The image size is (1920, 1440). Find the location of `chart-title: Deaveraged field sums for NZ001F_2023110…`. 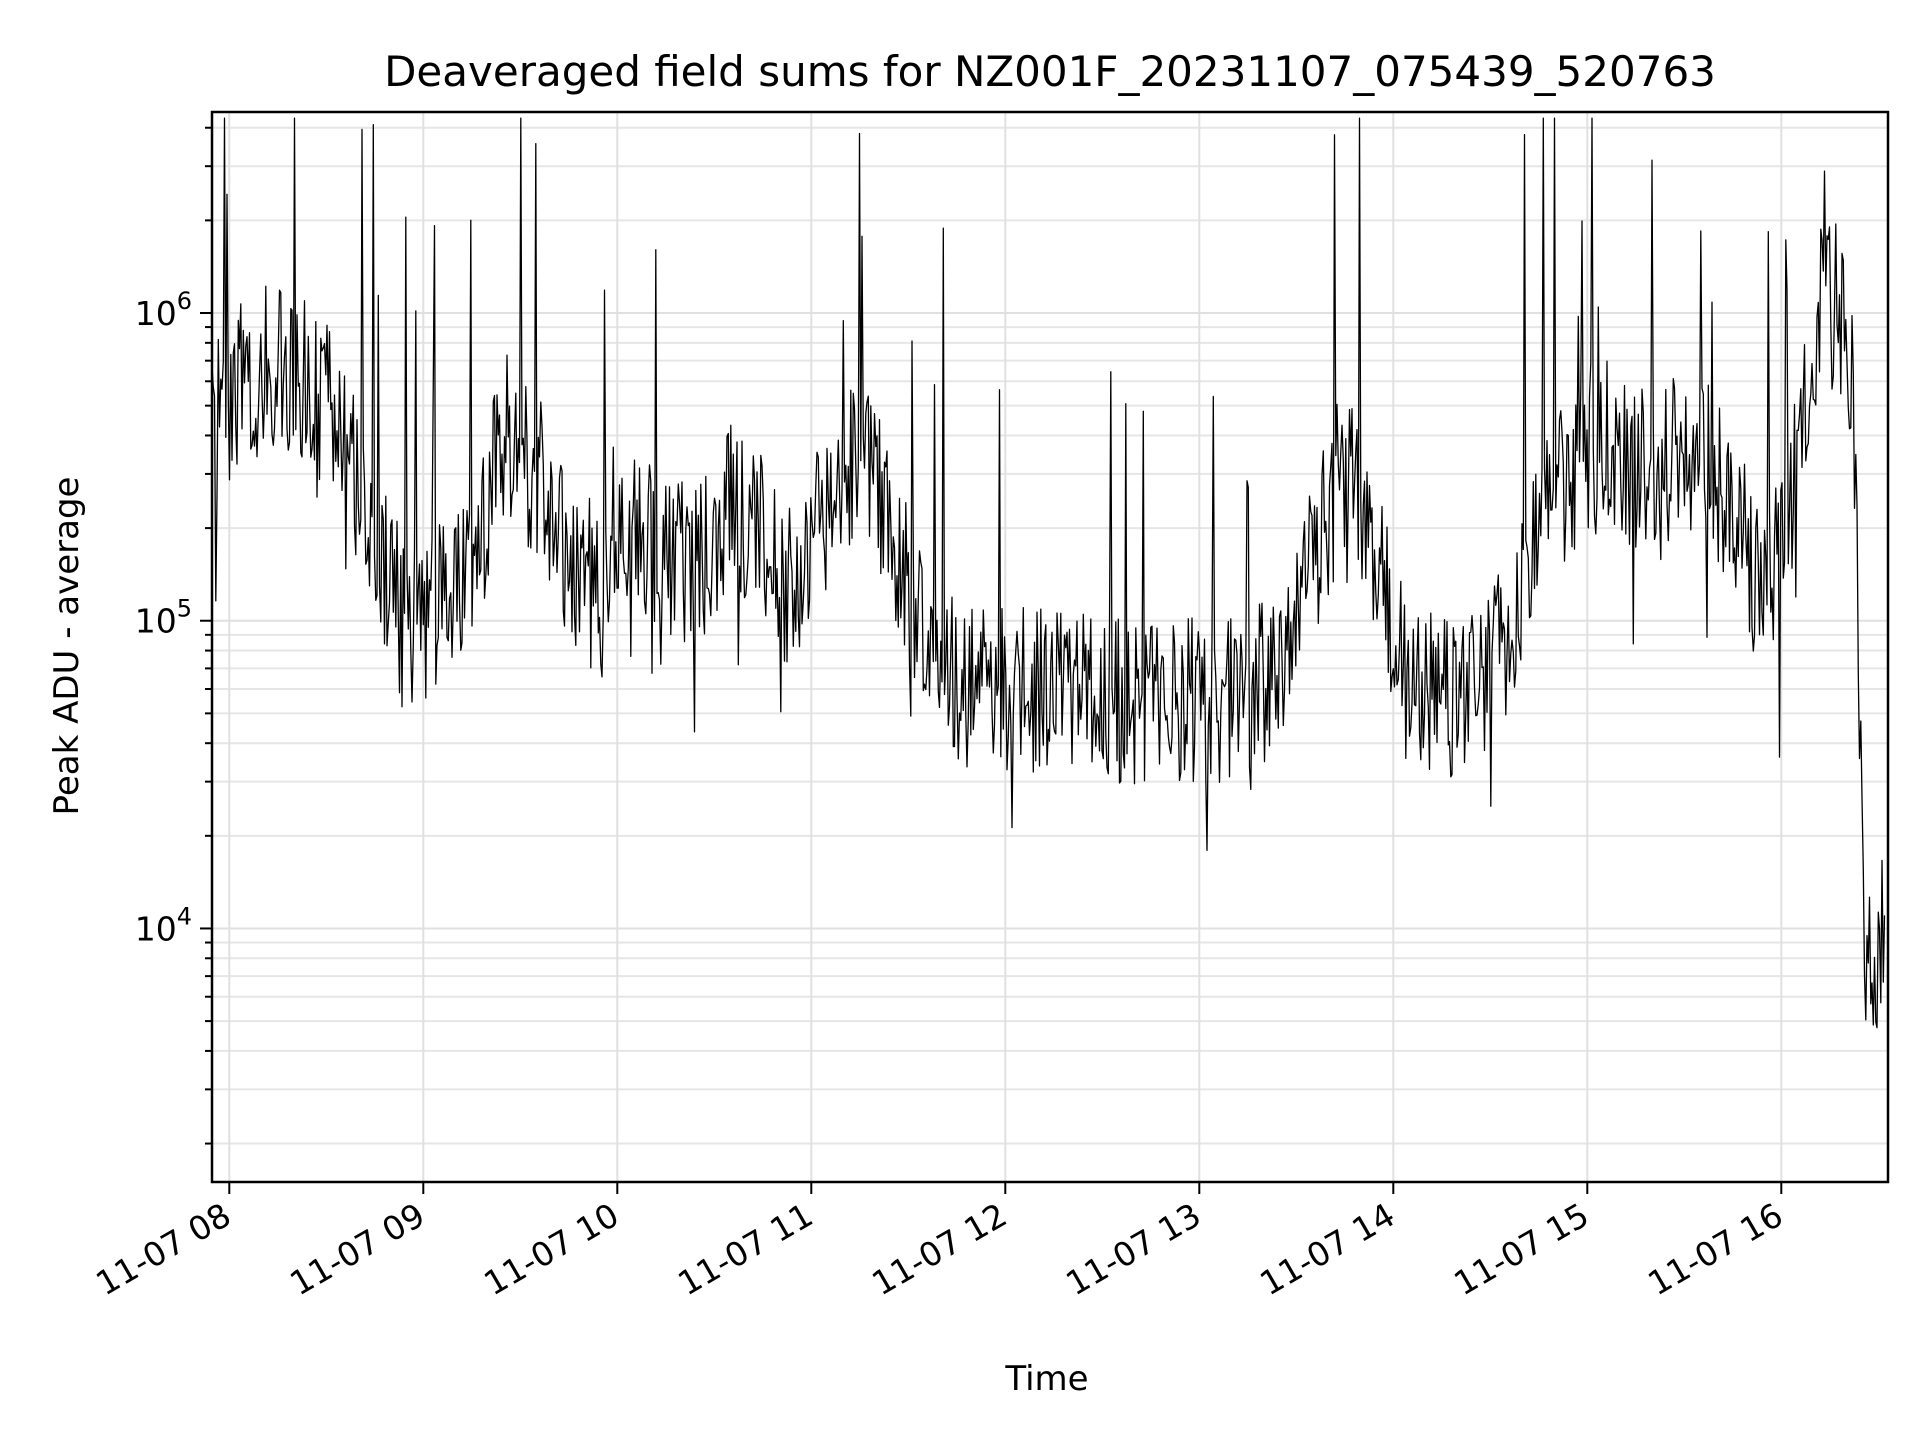

chart-title: Deaveraged field sums for NZ001F_2023110… is located at coordinates (1050, 71).